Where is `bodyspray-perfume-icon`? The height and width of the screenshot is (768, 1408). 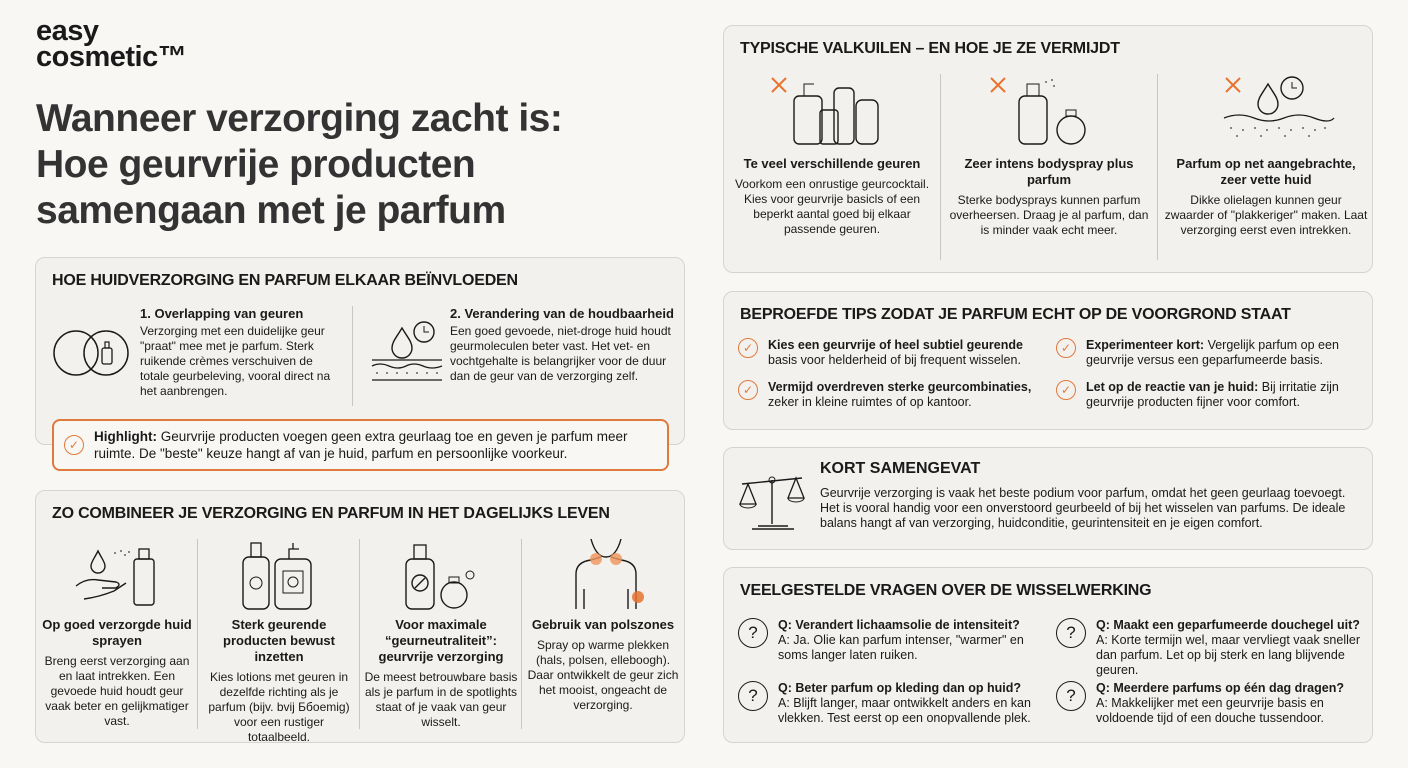 bodyspray-perfume-icon is located at coordinates (1038, 111).